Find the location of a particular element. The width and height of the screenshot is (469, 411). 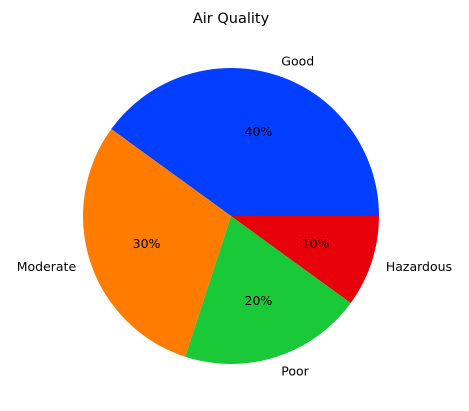

chart-title: Air Quality is located at coordinates (231, 19).